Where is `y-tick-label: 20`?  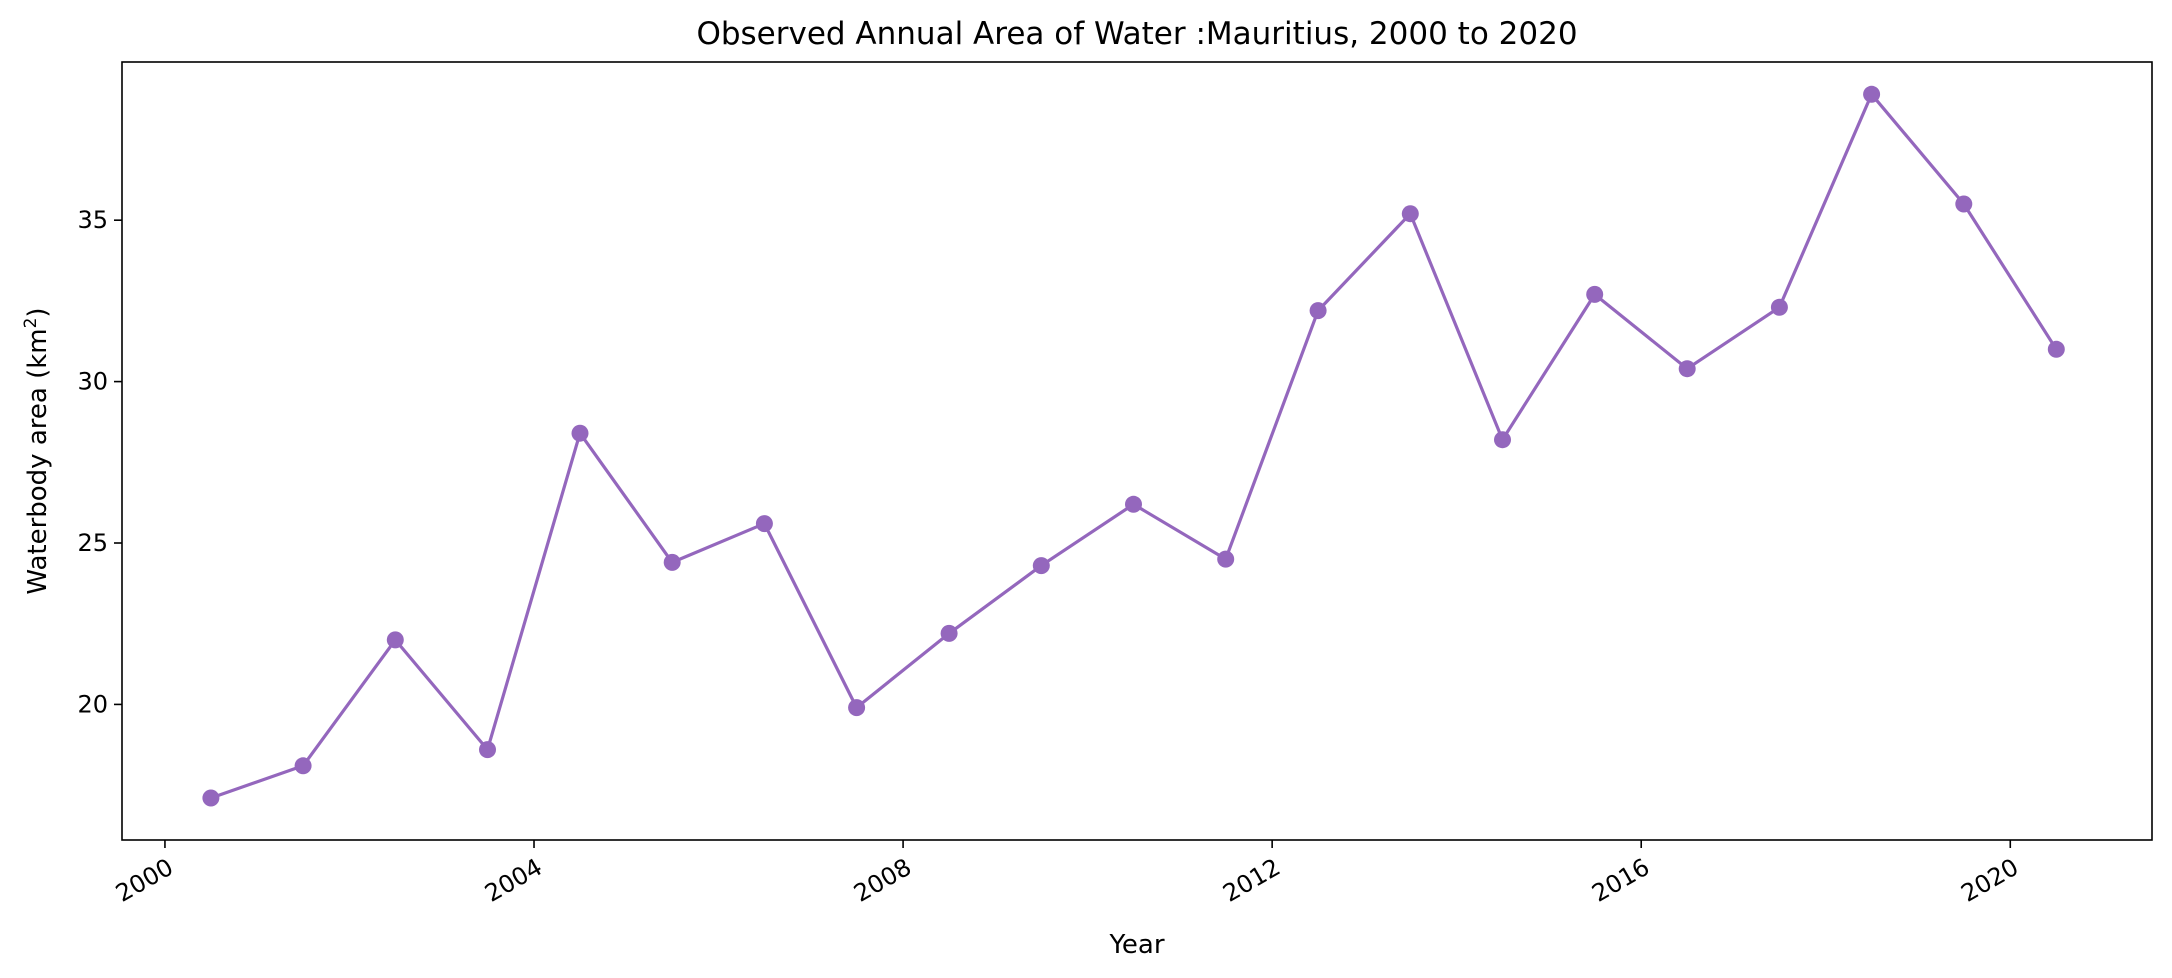 y-tick-label: 20 is located at coordinates (92, 704).